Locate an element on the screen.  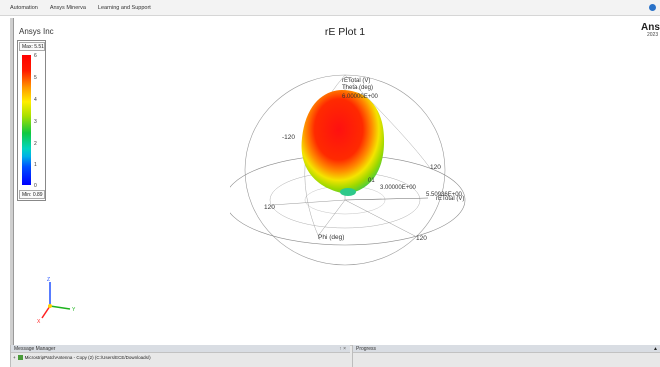
progress-arrow-icon: ▲ is located at coordinates (655, 349).